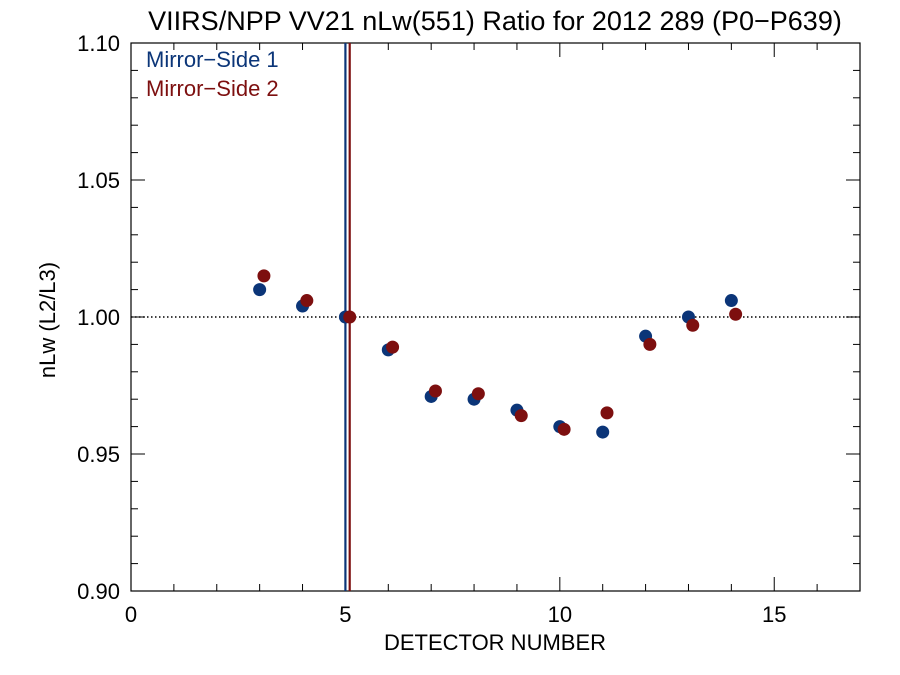 The height and width of the screenshot is (675, 900). What do you see at coordinates (560, 614) in the screenshot?
I see `x-tick-label: 10` at bounding box center [560, 614].